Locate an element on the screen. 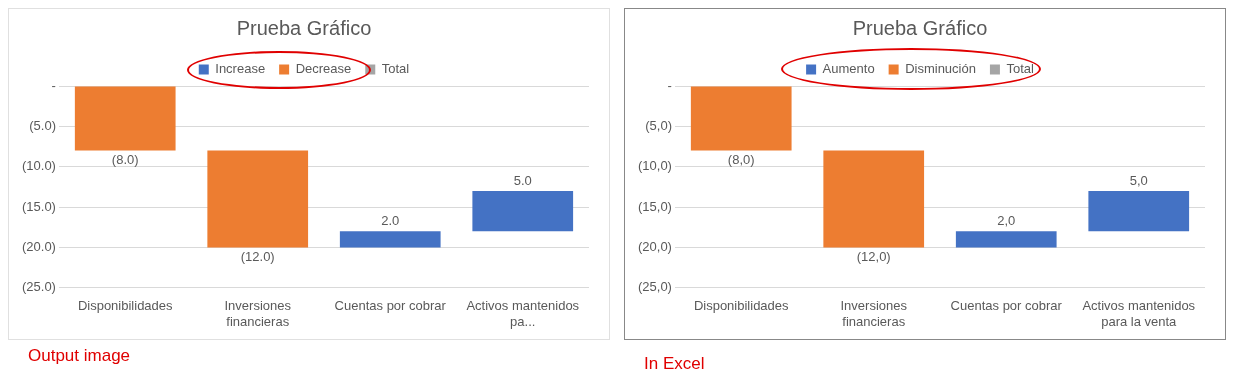 This screenshot has height=384, width=1249. text: Output image is located at coordinates (80, 356).